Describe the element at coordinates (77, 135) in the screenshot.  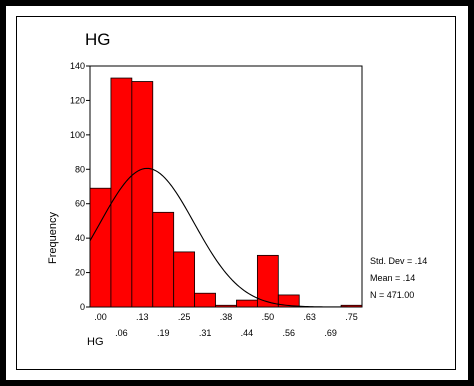
I see `y-tick-label: 100` at that location.